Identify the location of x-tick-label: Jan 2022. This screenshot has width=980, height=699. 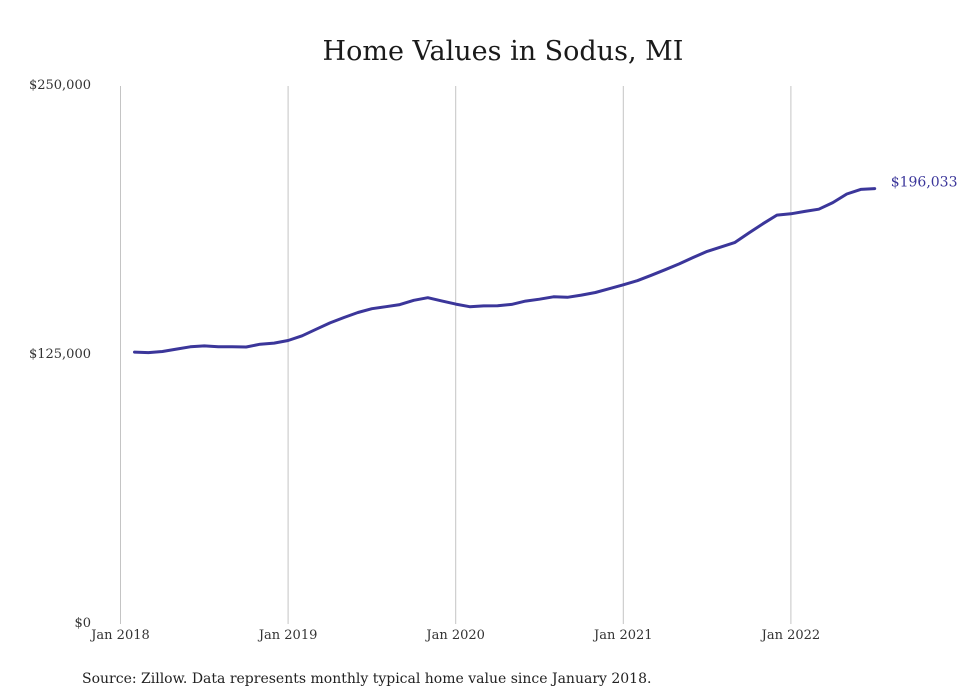
(790, 635).